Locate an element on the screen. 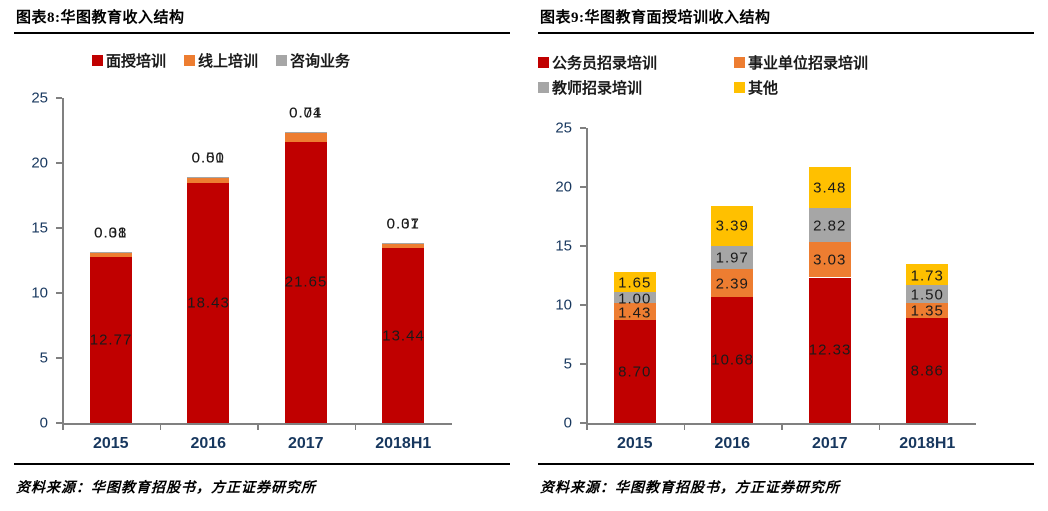  legend-label: 面授培训 is located at coordinates (136, 62).